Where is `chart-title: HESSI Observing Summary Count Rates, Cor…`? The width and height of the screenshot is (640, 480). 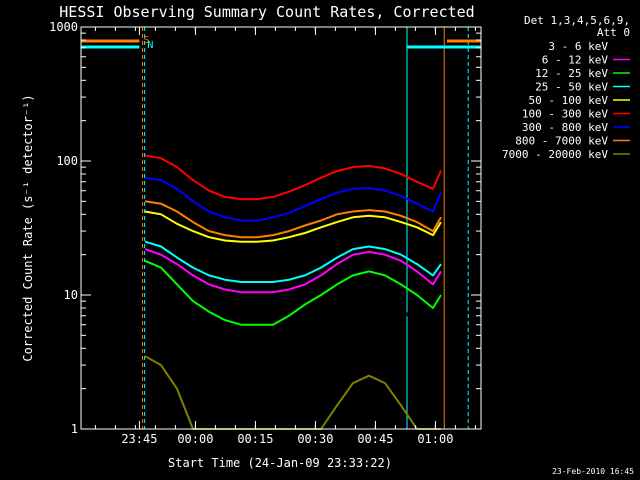 chart-title: HESSI Observing Summary Count Rates, Cor… is located at coordinates (266, 12).